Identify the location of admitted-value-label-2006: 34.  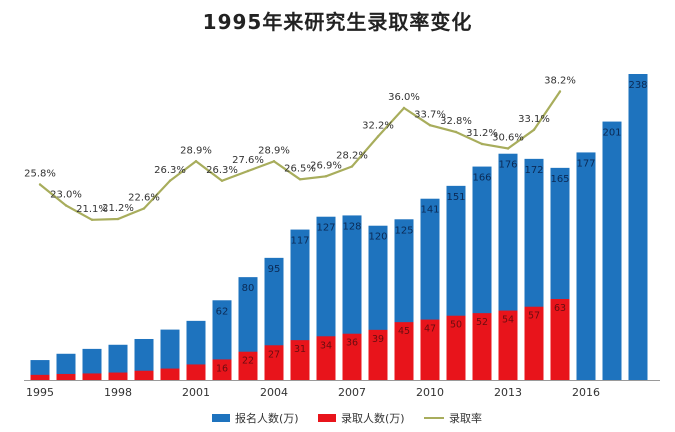
(326, 345).